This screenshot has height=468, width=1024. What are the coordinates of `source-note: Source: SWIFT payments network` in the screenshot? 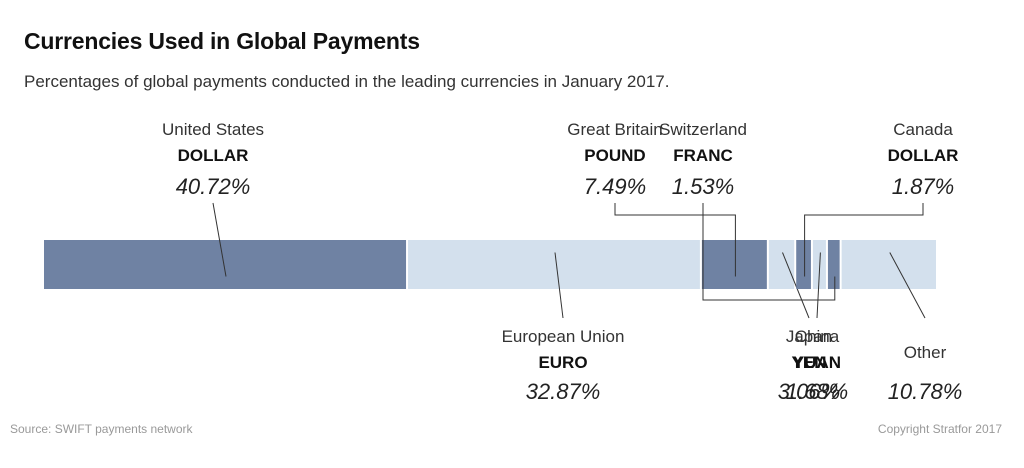 It's located at (101, 429).